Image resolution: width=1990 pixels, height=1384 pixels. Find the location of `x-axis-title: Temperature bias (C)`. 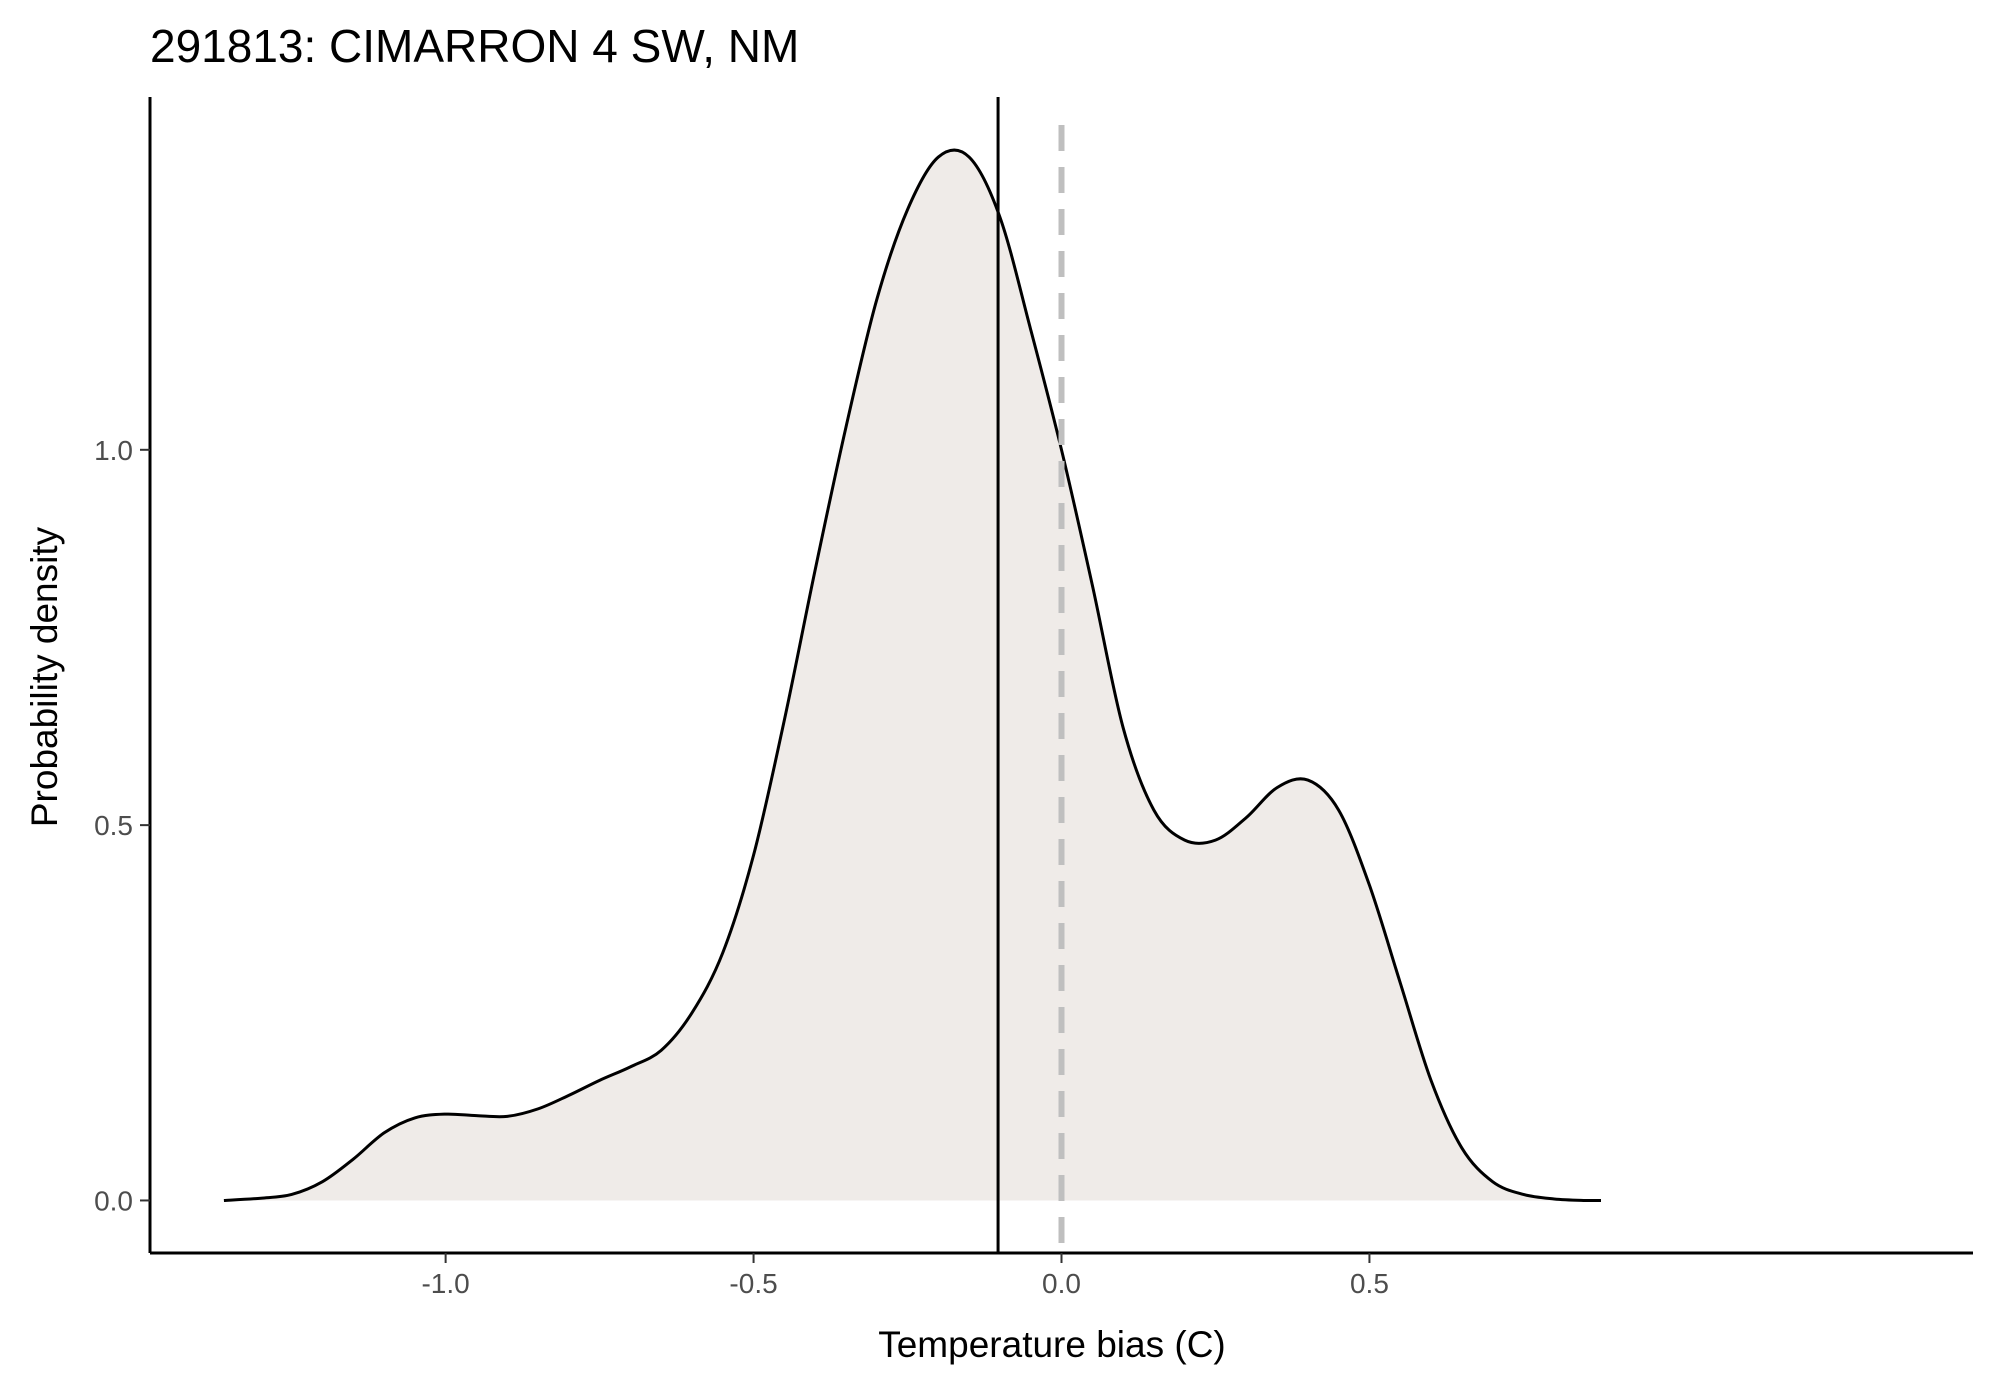

x-axis-title: Temperature bias (C) is located at coordinates (1052, 1344).